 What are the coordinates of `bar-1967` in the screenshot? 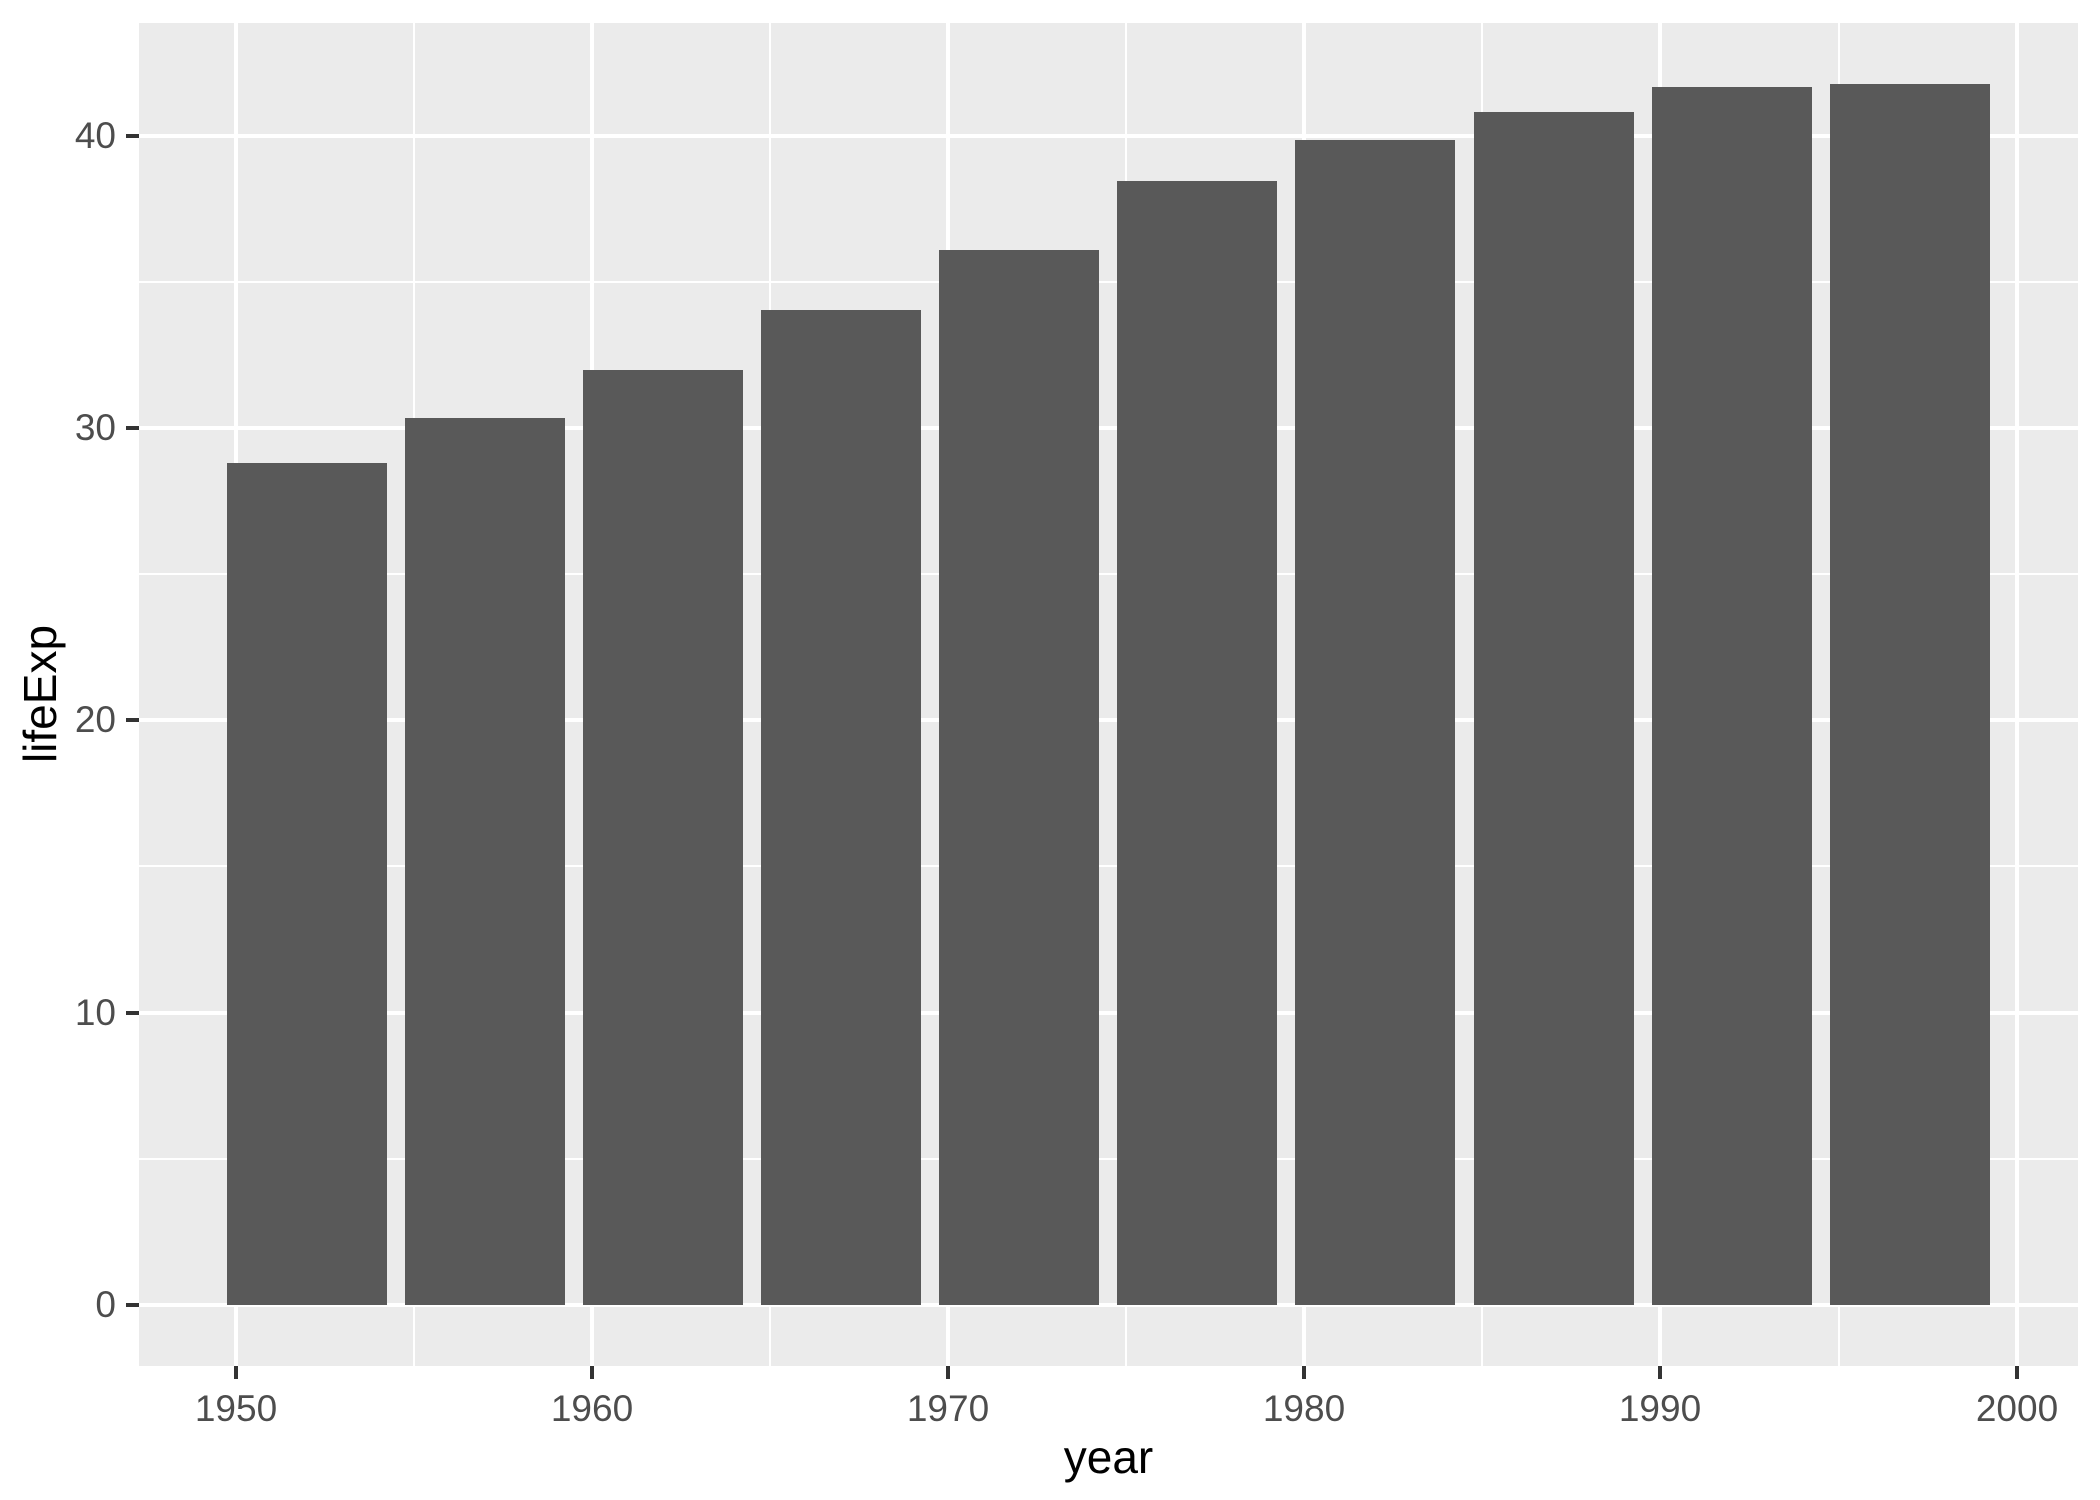 It's located at (841, 807).